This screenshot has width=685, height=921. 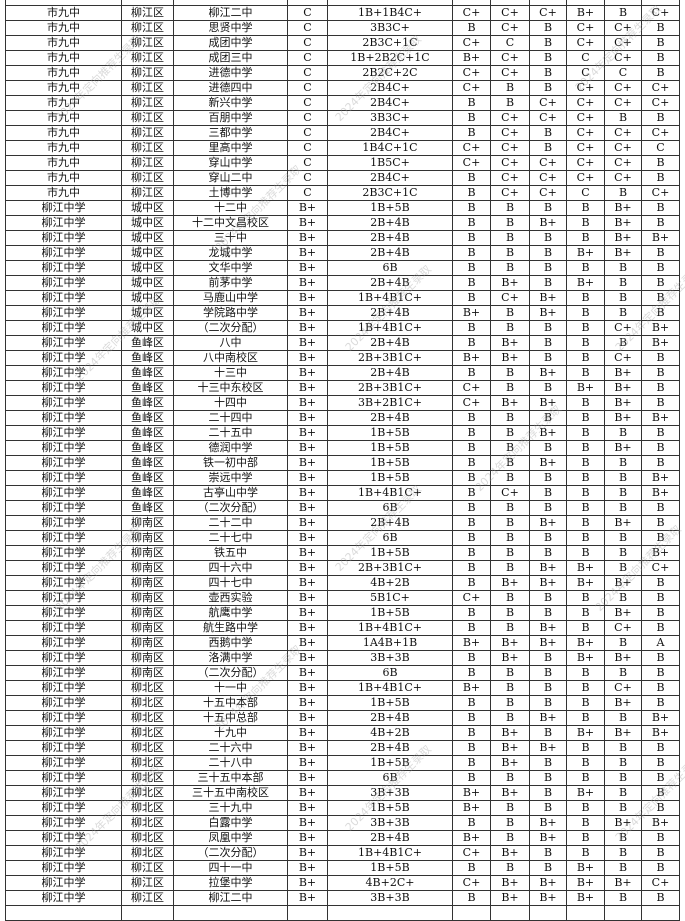 I want to click on junior-school-cell: 十二中, so click(x=230, y=208).